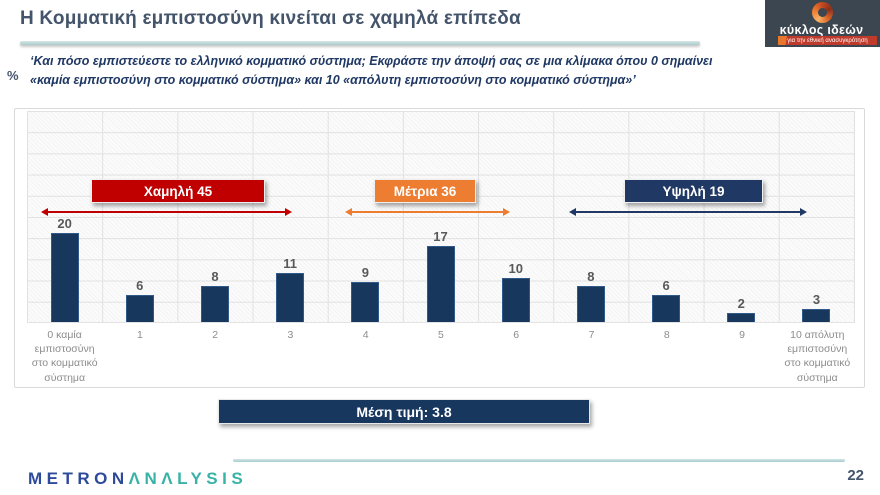 This screenshot has height=495, width=880. What do you see at coordinates (427, 212) in the screenshot?
I see `band-medium-range-arrow` at bounding box center [427, 212].